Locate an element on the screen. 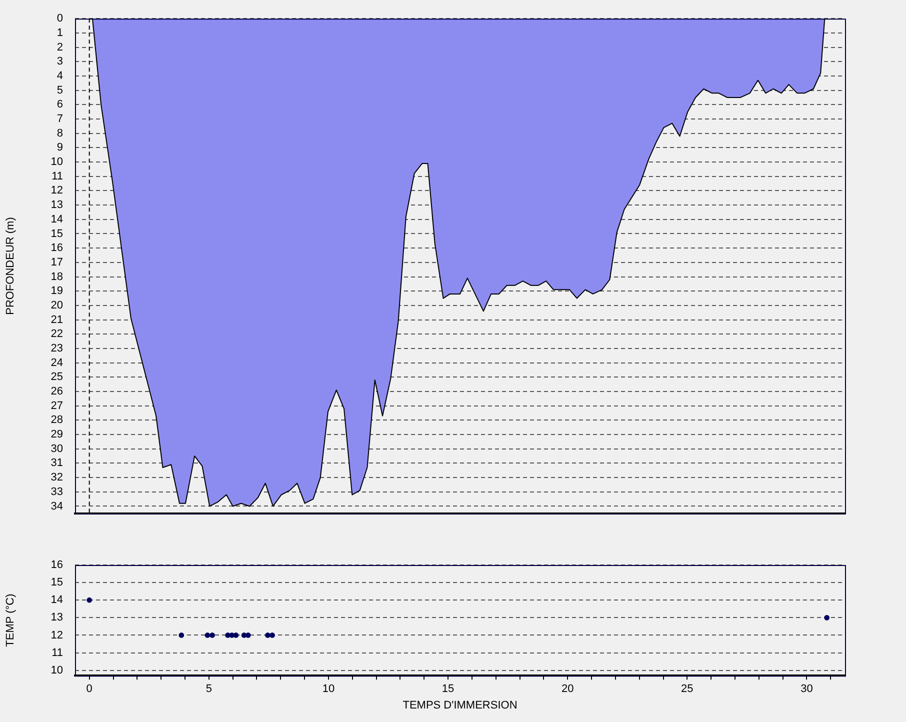  y-tick-label: 2 is located at coordinates (59, 47).